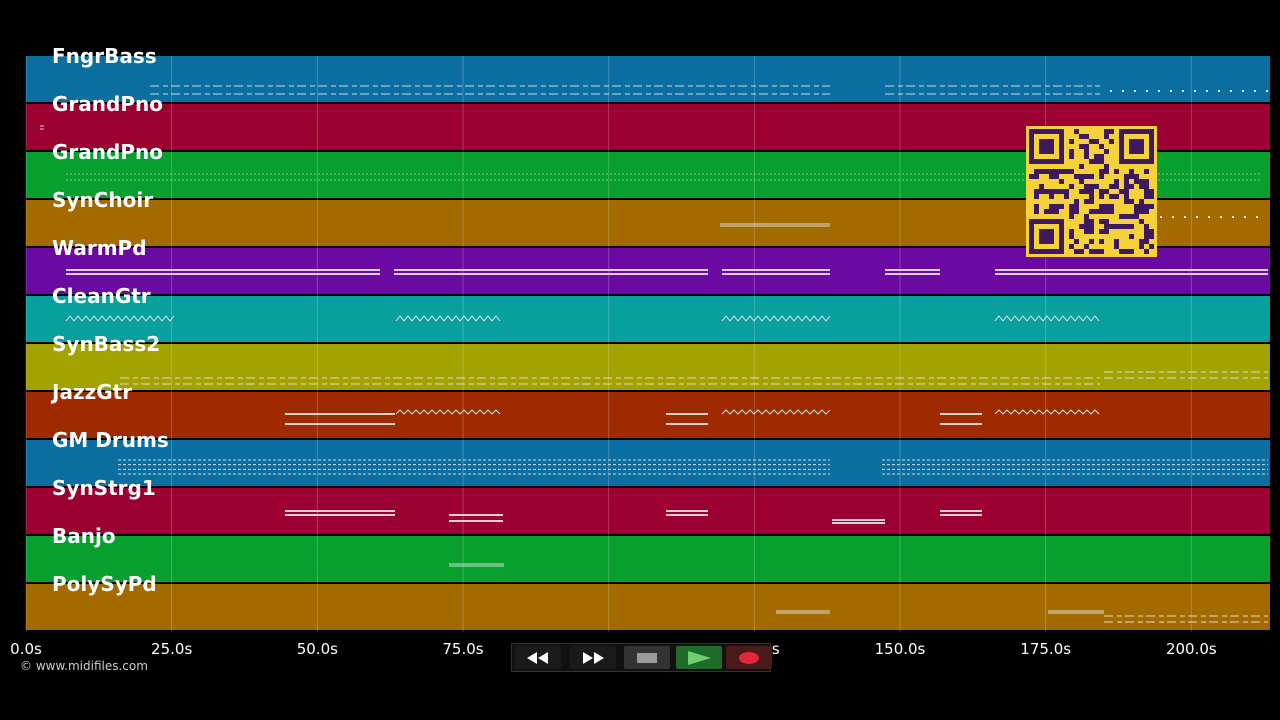 Image resolution: width=1280 pixels, height=720 pixels. I want to click on play-button, so click(699, 657).